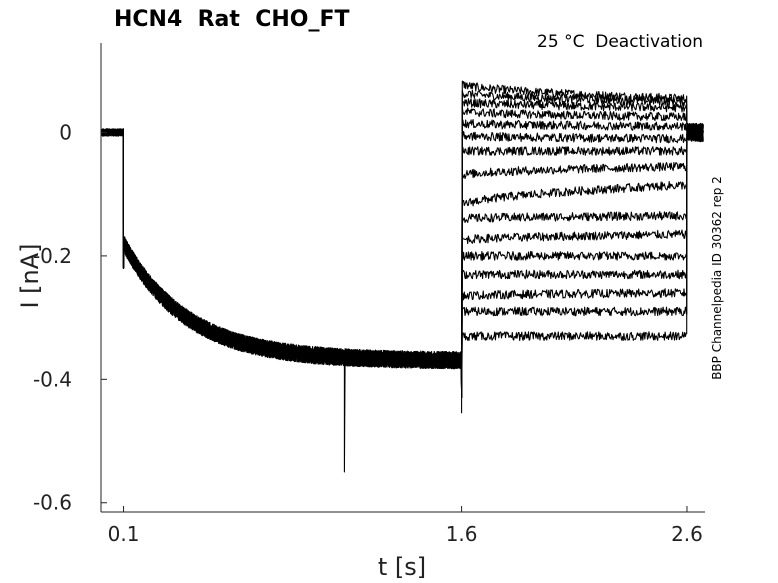 Image resolution: width=778 pixels, height=583 pixels. What do you see at coordinates (52, 503) in the screenshot?
I see `y-tick-label: -0.6` at bounding box center [52, 503].